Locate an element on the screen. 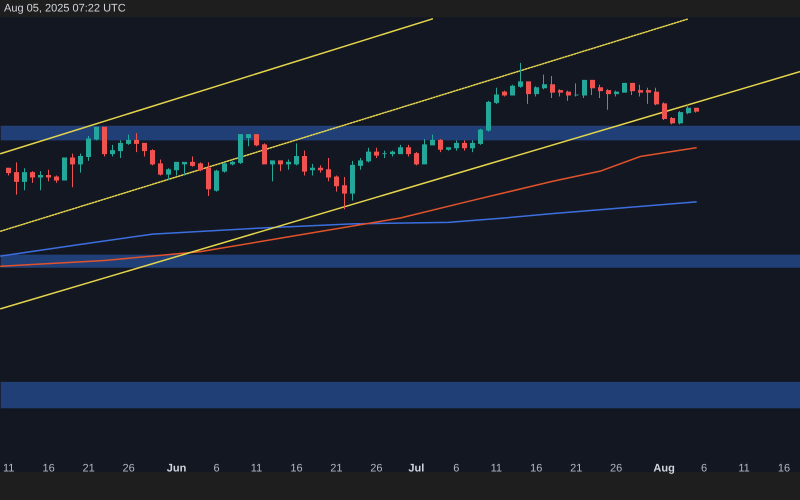 The height and width of the screenshot is (500, 800). x-tick-label: Jul is located at coordinates (416, 468).